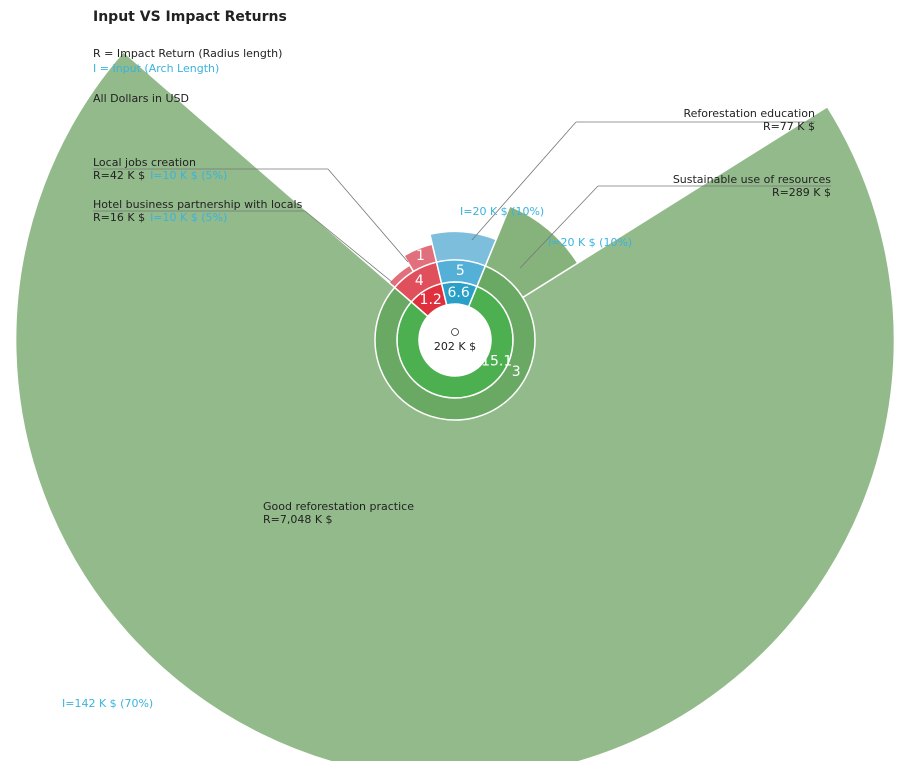  What do you see at coordinates (431, 300) in the screenshot?
I see `ring-label: 1.2` at bounding box center [431, 300].